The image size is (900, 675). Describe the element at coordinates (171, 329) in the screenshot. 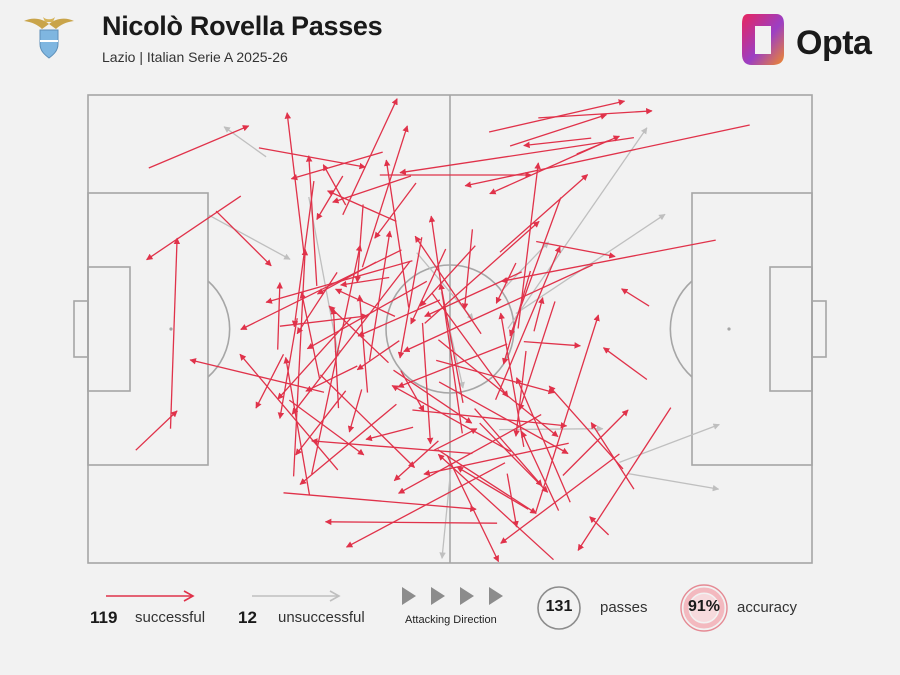

I see `left-penalty-spot` at that location.